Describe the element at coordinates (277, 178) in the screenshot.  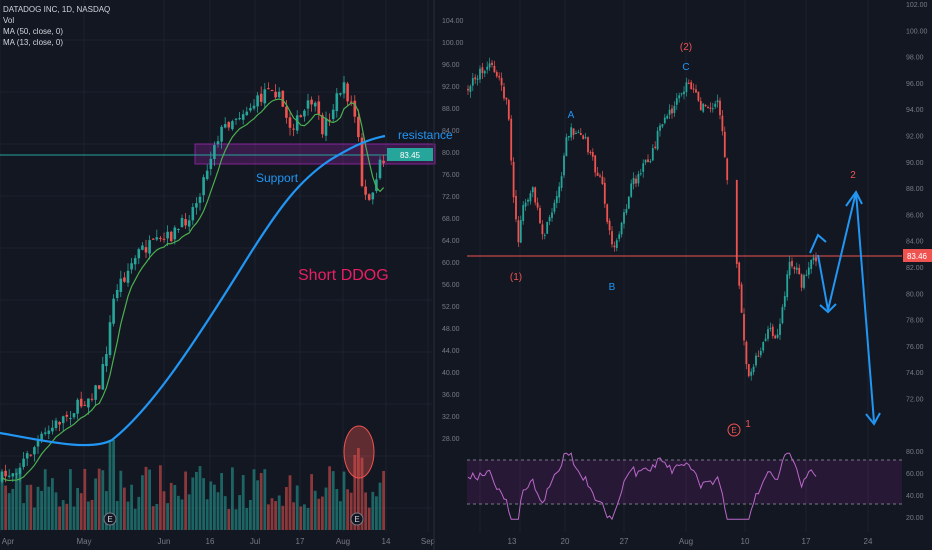
I see `support-label: Support` at that location.